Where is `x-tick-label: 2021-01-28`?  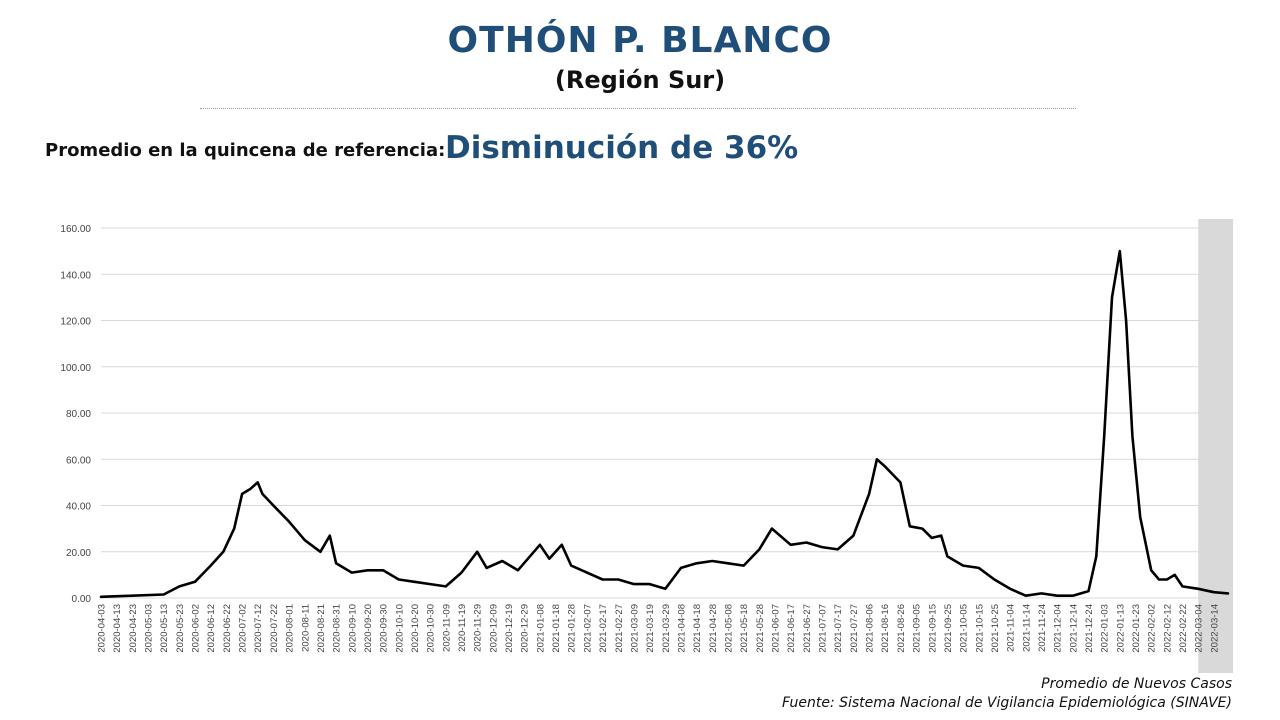 x-tick-label: 2021-01-28 is located at coordinates (572, 628).